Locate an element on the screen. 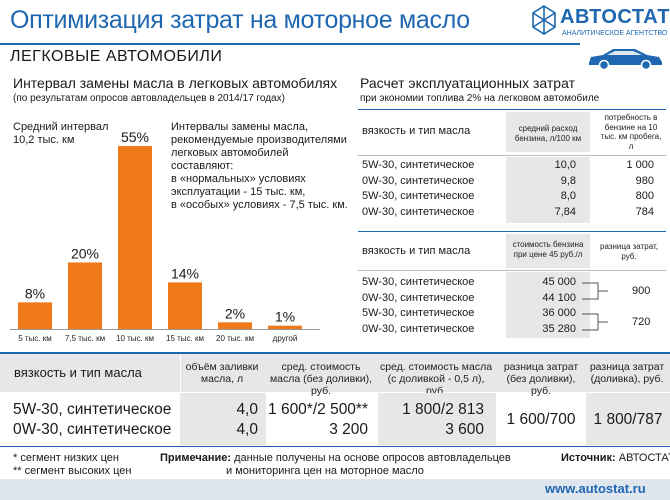 This screenshot has width=670, height=500. bar-value-label: 20% is located at coordinates (85, 253).